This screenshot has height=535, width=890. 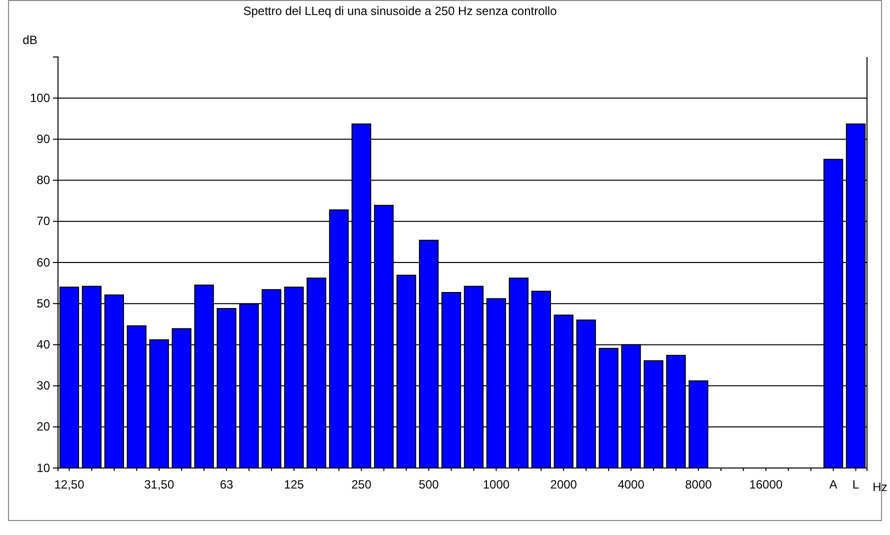 What do you see at coordinates (43, 221) in the screenshot?
I see `y-tick-label: 70` at bounding box center [43, 221].